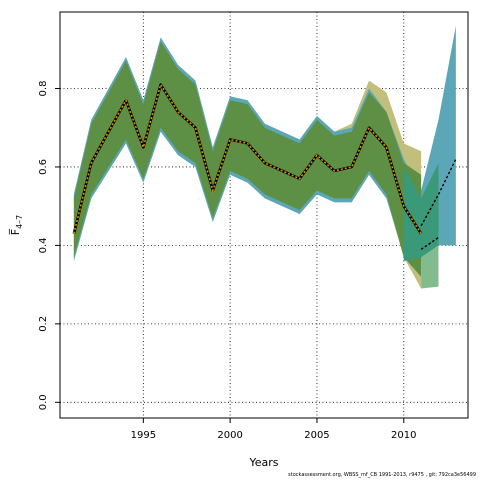  Describe the element at coordinates (43, 89) in the screenshot. I see `y-tick-label: 0.8` at that location.